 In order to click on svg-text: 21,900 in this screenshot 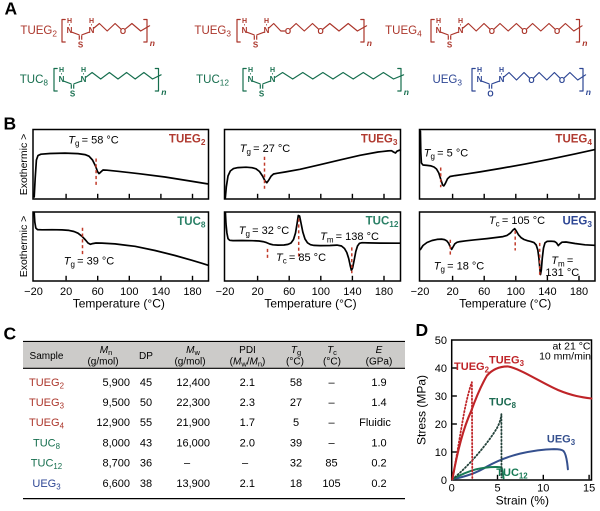, I will do `click(193, 423)`.